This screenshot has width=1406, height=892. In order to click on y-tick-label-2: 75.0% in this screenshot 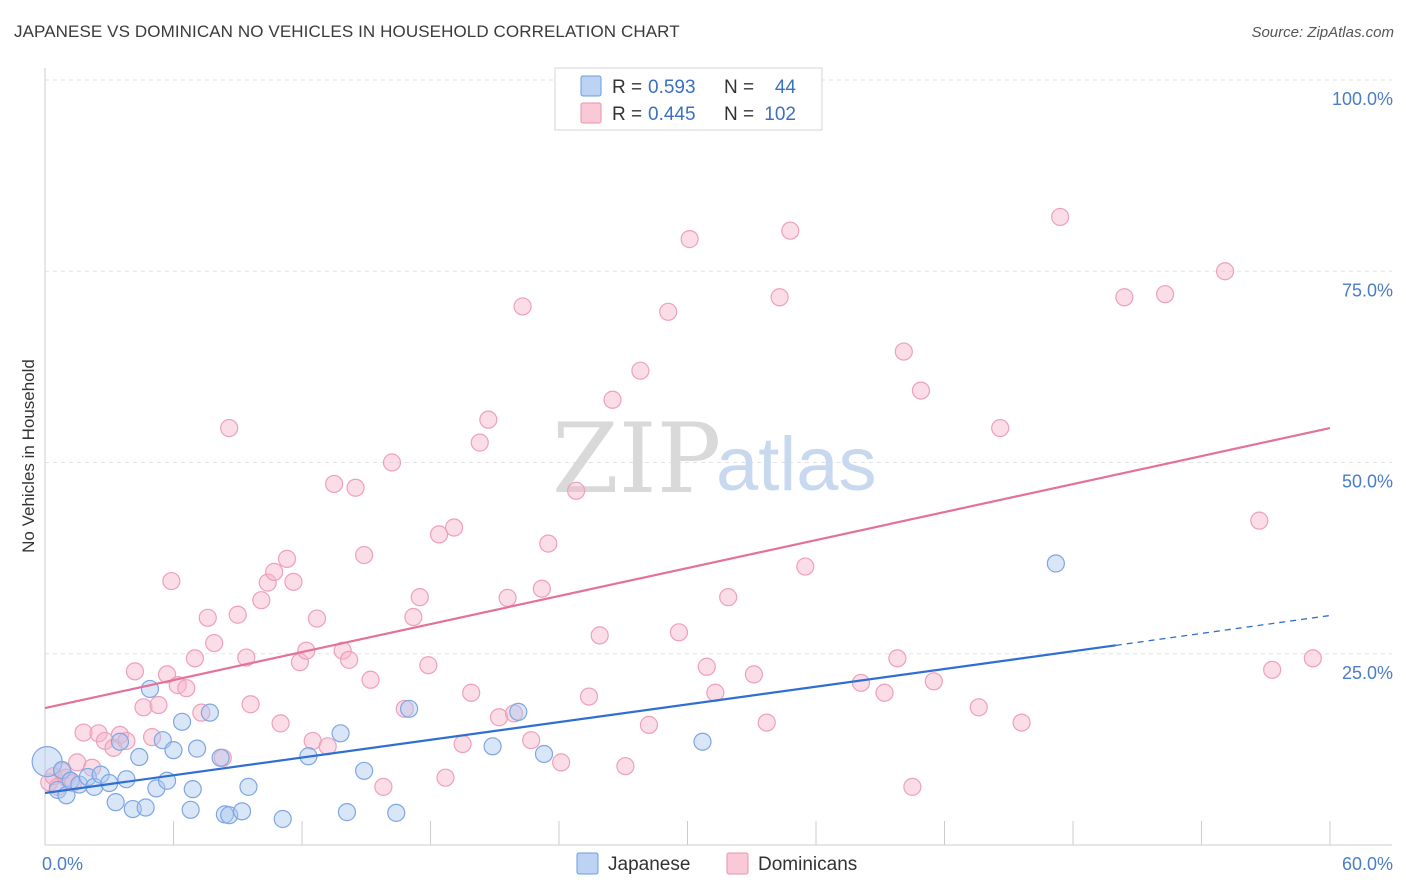, I will do `click(1367, 290)`.